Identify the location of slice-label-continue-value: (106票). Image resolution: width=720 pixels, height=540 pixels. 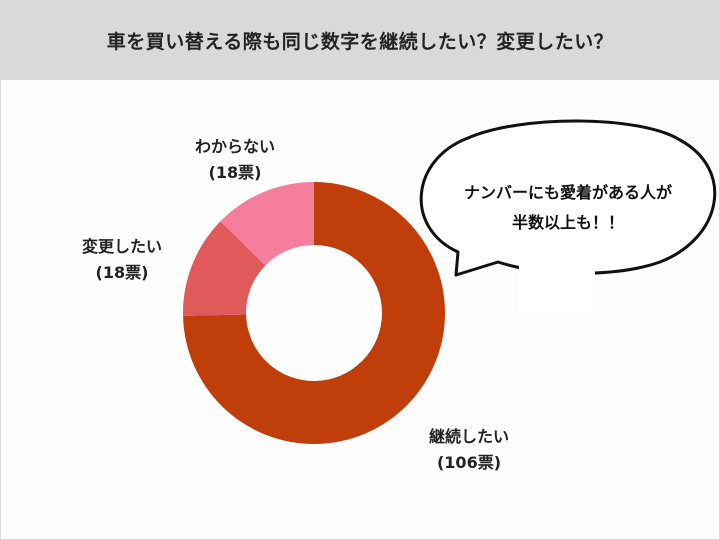
(469, 462).